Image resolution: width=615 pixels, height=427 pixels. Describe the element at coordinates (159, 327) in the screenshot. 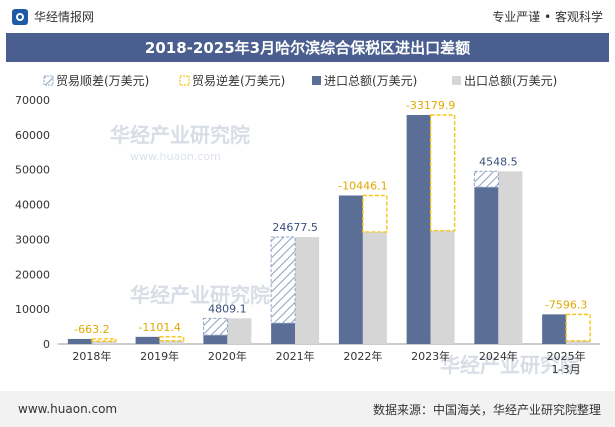

I see `data-label: -1101.4` at that location.